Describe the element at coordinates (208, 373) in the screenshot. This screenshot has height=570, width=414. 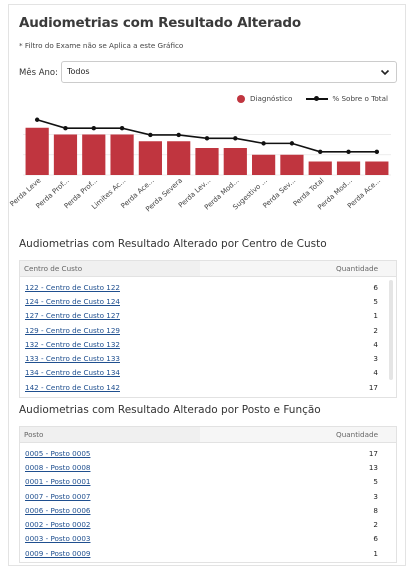
I see `table-row: 134 - Centro de Custo 134 4` at that location.